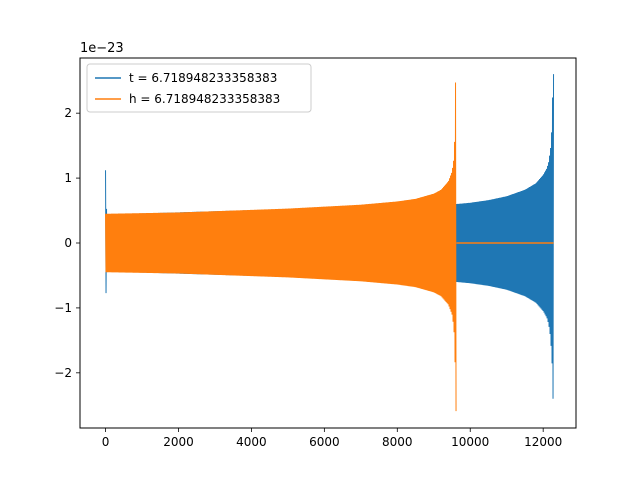 The height and width of the screenshot is (480, 640). I want to click on y-axis: −2 −1 0 1 2, so click(67, 243).